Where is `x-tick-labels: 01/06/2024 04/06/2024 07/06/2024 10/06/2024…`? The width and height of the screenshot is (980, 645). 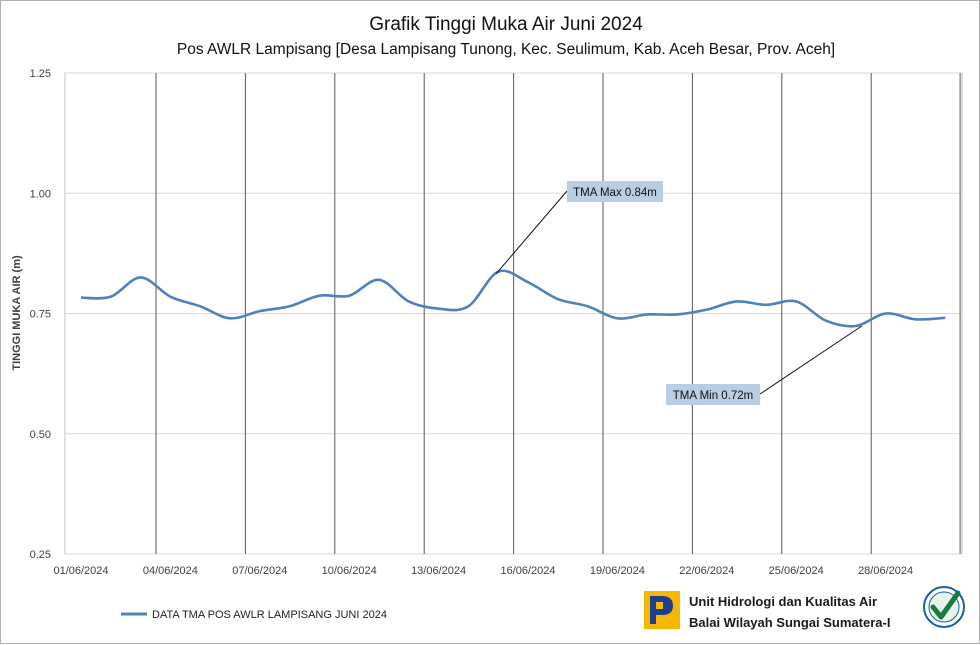
x-tick-labels: 01/06/2024 04/06/2024 07/06/2024 10/06/2024… is located at coordinates (483, 571).